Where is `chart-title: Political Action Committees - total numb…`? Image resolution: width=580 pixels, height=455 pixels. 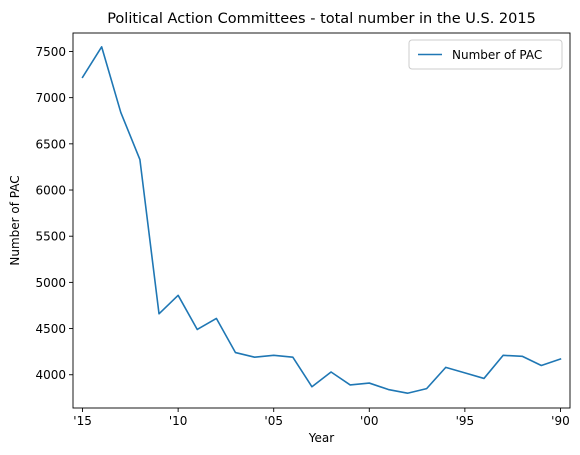
chart-title: Political Action Committees - total numb… is located at coordinates (321, 19).